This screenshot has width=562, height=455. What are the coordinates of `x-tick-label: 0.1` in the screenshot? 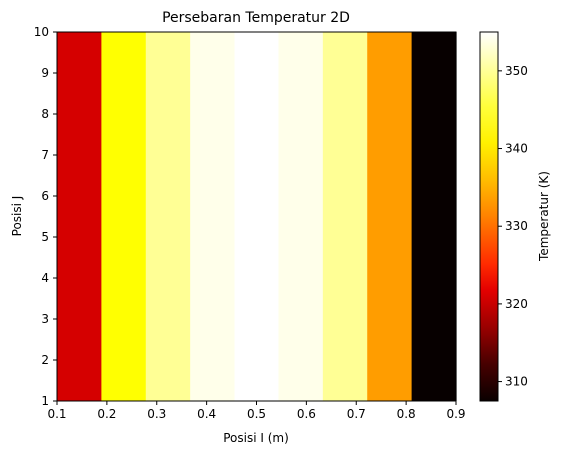 It's located at (56, 414).